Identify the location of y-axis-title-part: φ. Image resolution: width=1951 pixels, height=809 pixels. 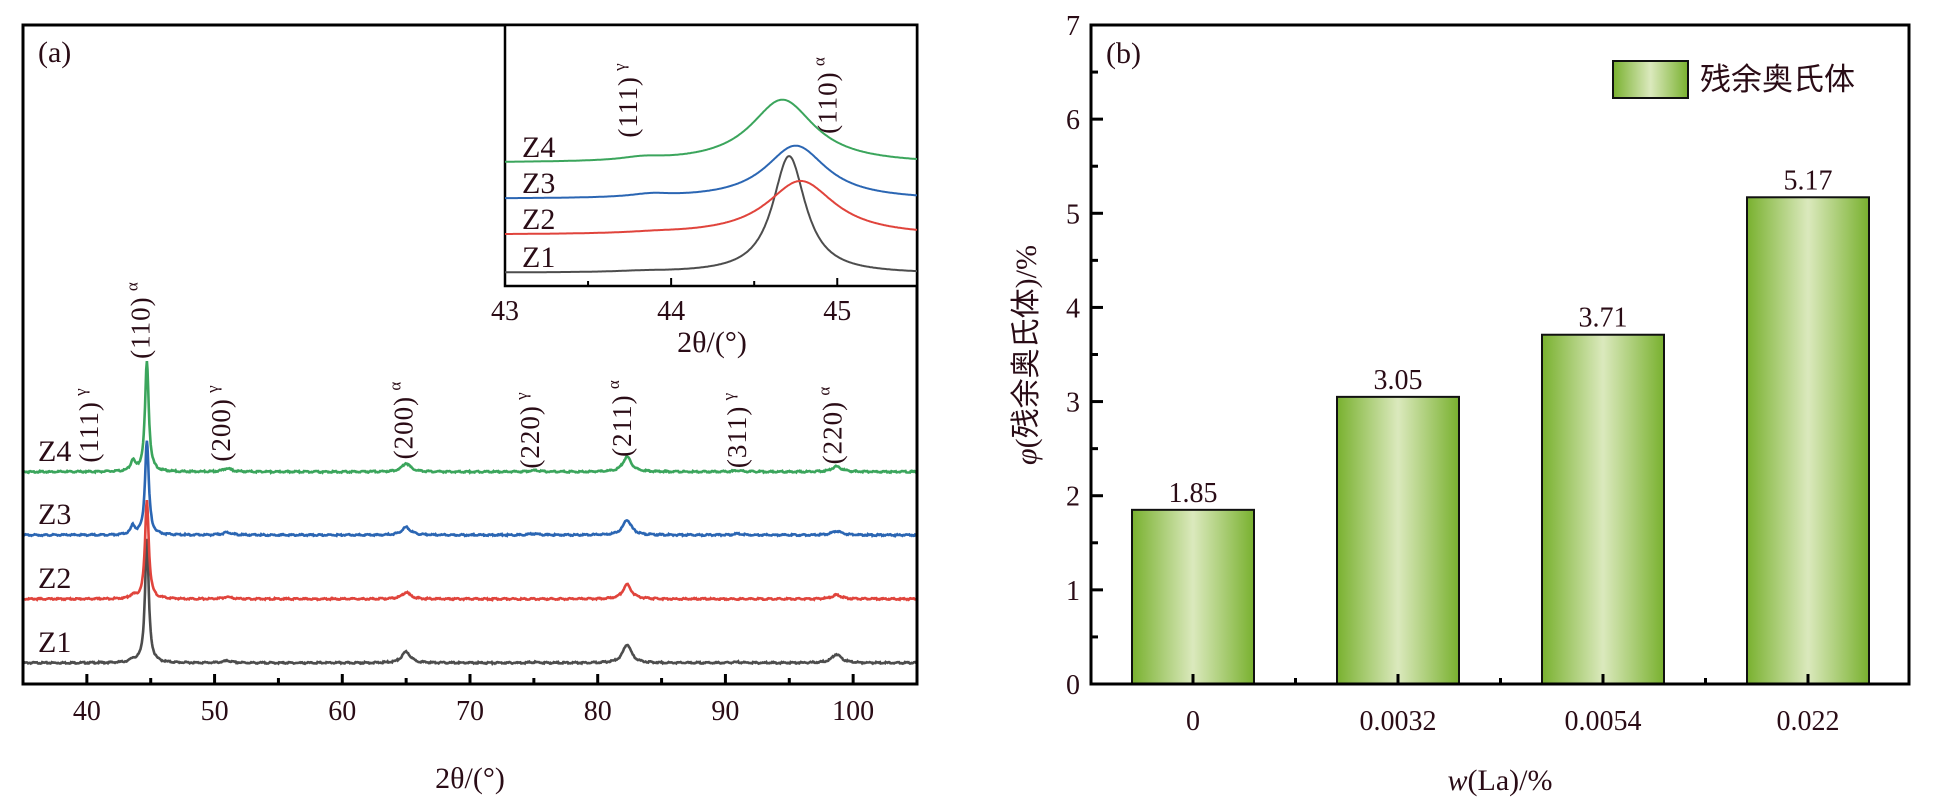
(1026, 456).